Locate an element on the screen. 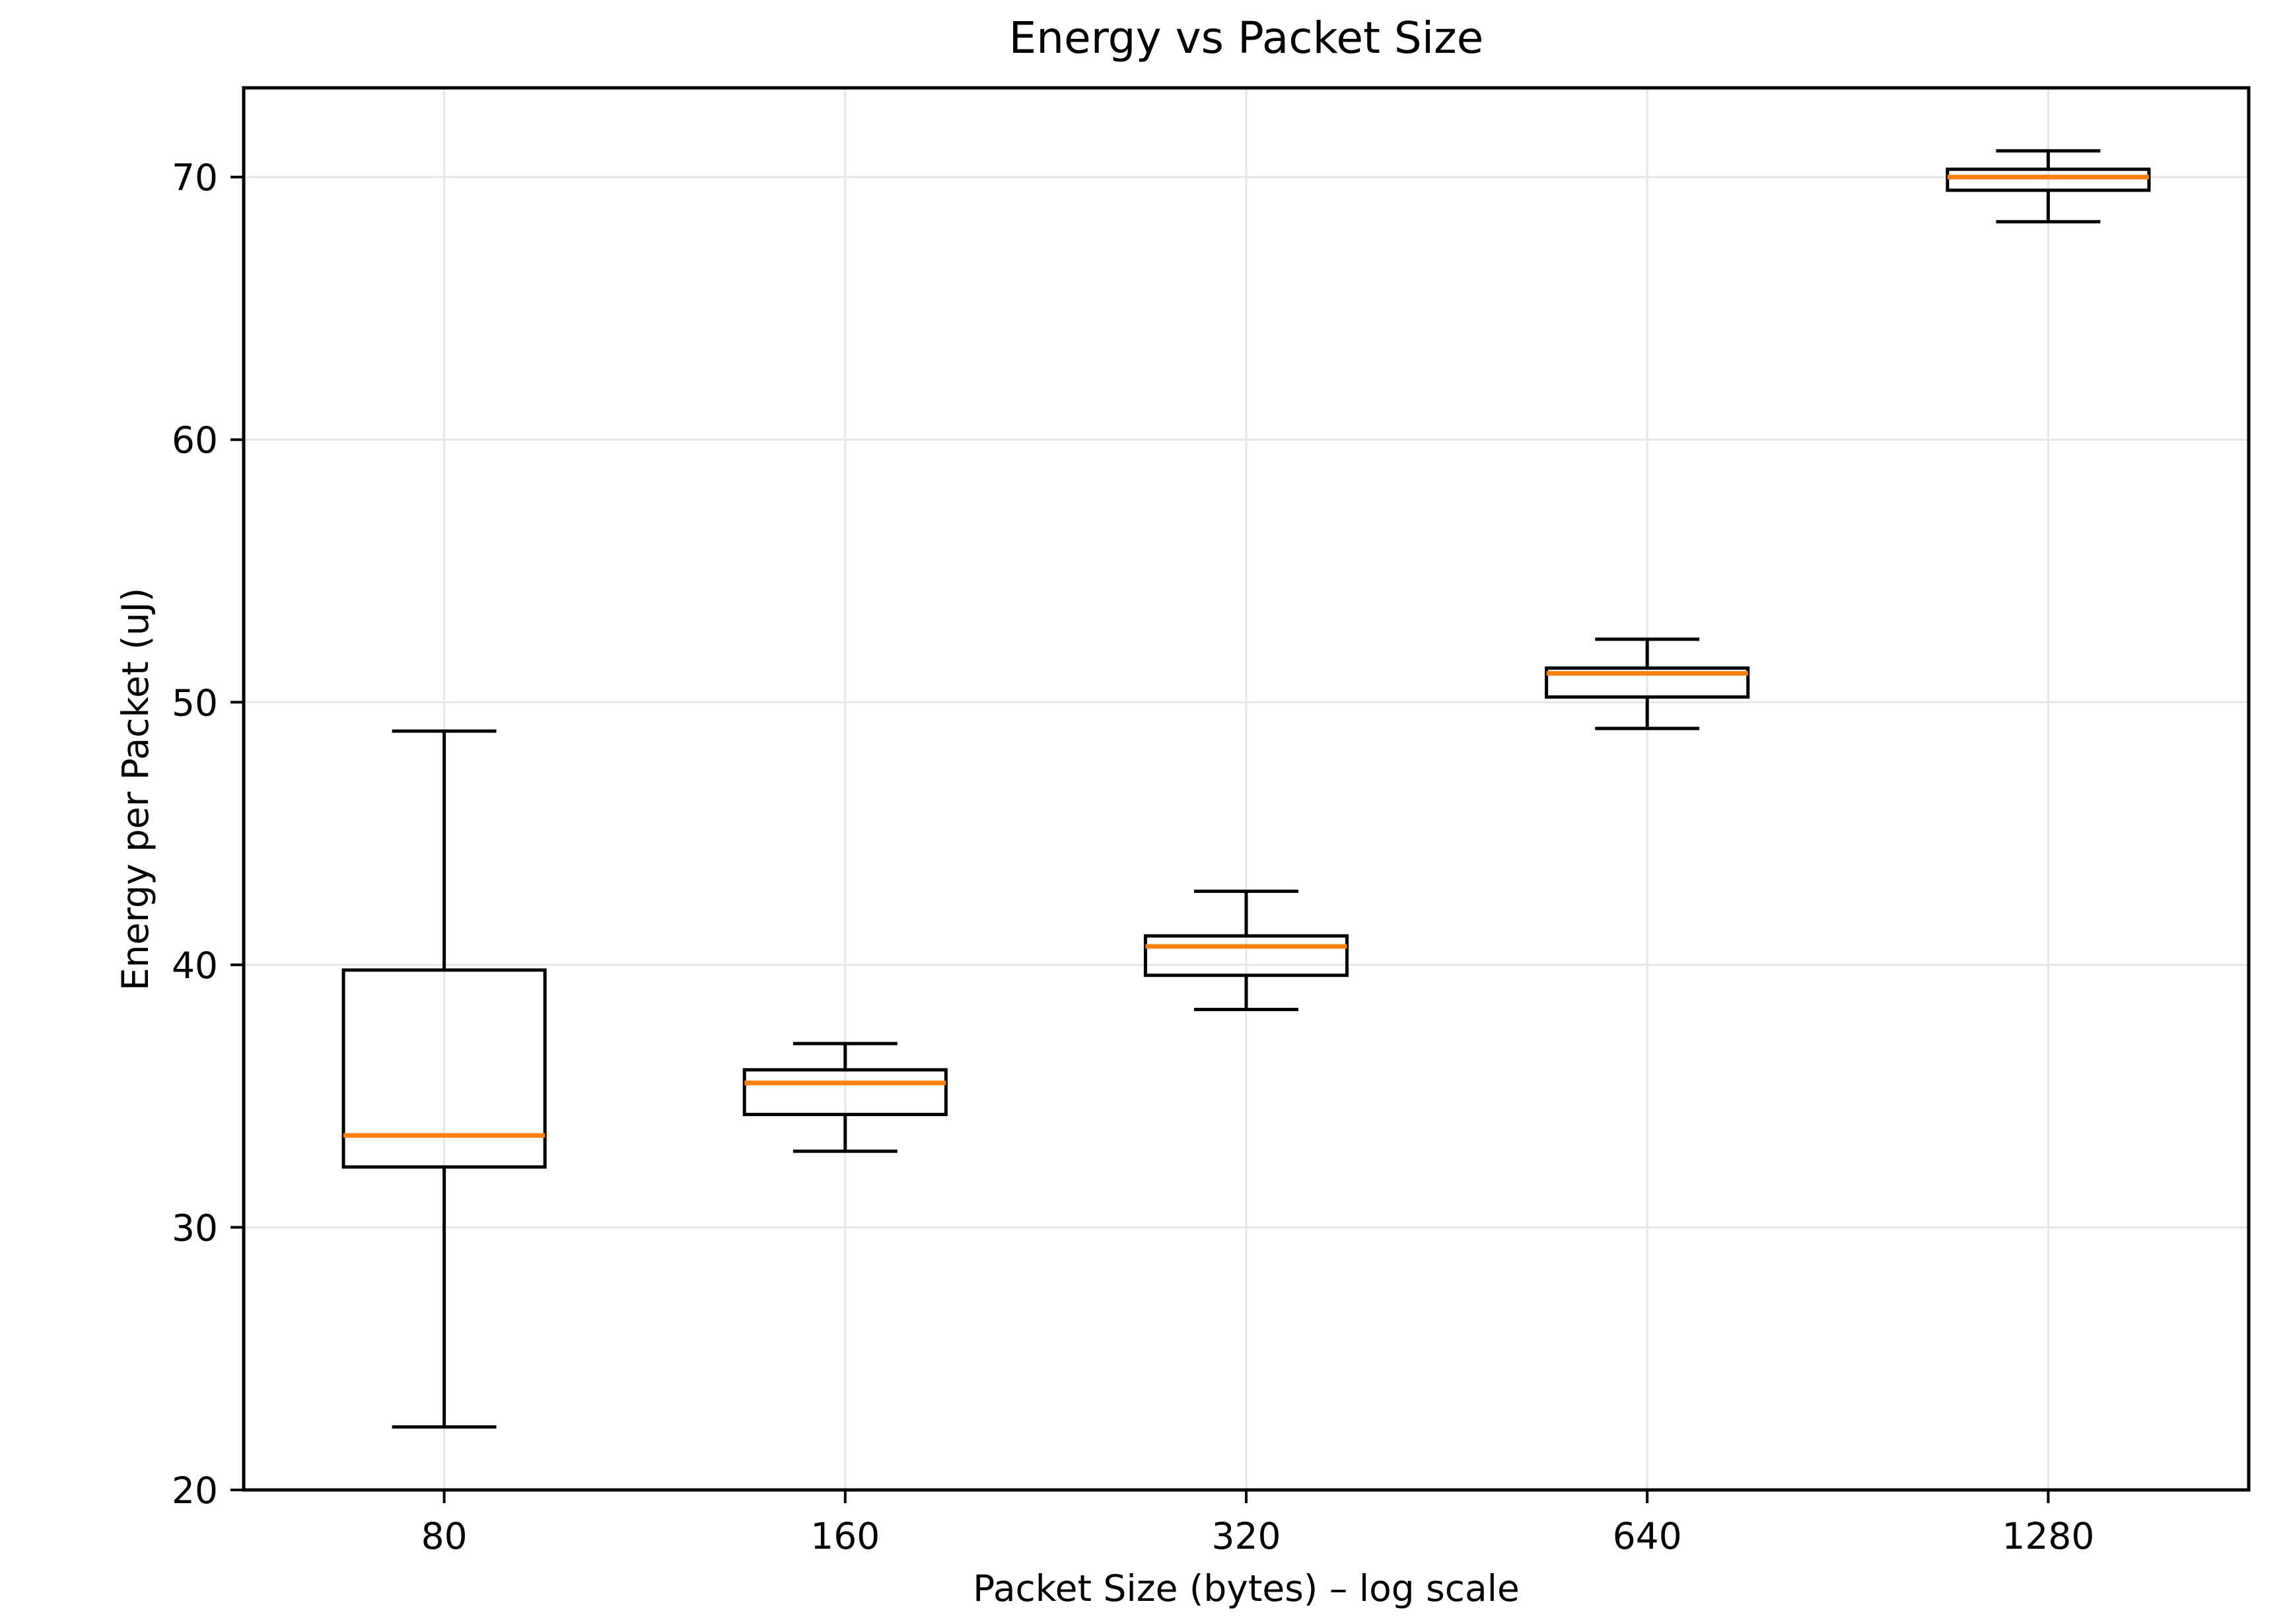 The height and width of the screenshot is (1624, 2291). x-tick-label-160: 160 is located at coordinates (845, 1536).